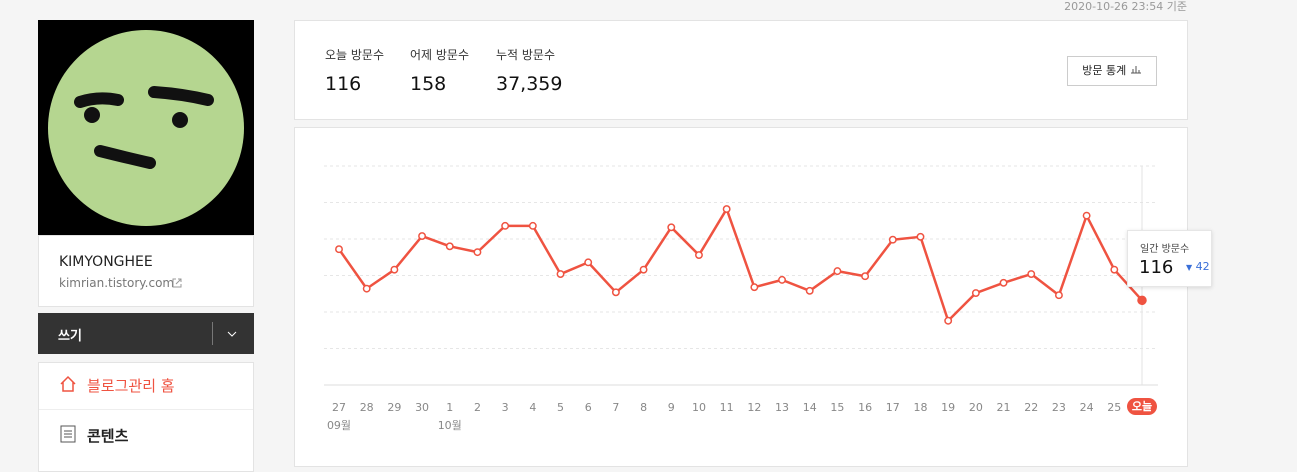 The height and width of the screenshot is (472, 1297). Describe the element at coordinates (643, 407) in the screenshot. I see `x-tick-label: 8` at that location.